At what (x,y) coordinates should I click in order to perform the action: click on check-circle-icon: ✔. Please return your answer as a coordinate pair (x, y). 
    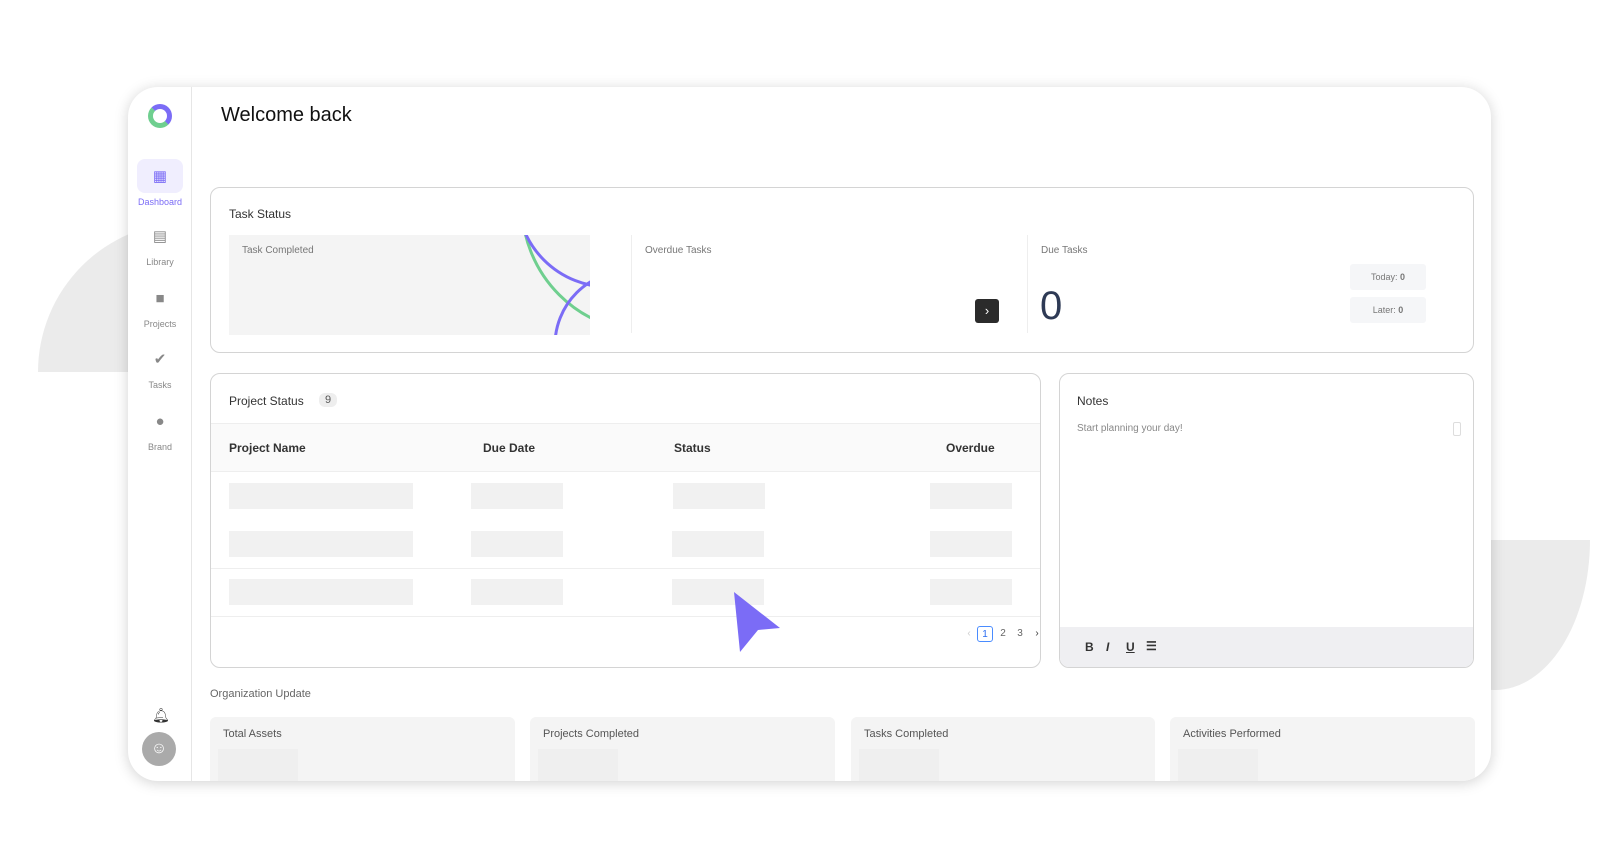
    Looking at the image, I should click on (160, 359).